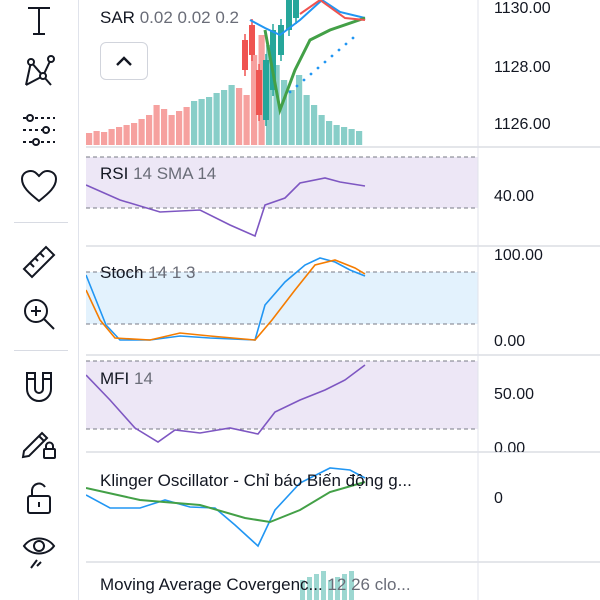 The image size is (600, 600). I want to click on klinger-axis-label: 0, so click(498, 498).